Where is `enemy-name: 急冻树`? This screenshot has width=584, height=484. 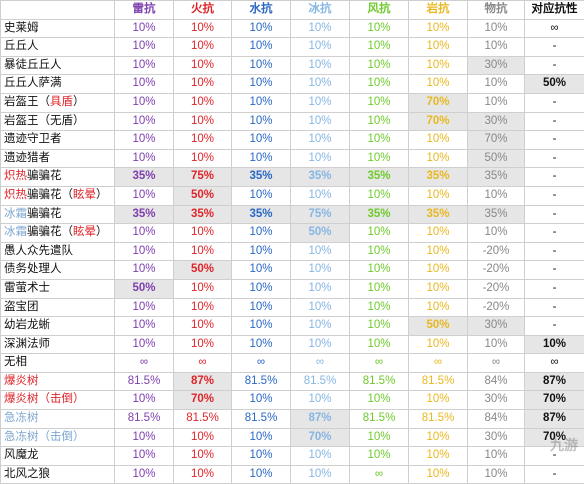
enemy-name: 急冻树 is located at coordinates (58, 419).